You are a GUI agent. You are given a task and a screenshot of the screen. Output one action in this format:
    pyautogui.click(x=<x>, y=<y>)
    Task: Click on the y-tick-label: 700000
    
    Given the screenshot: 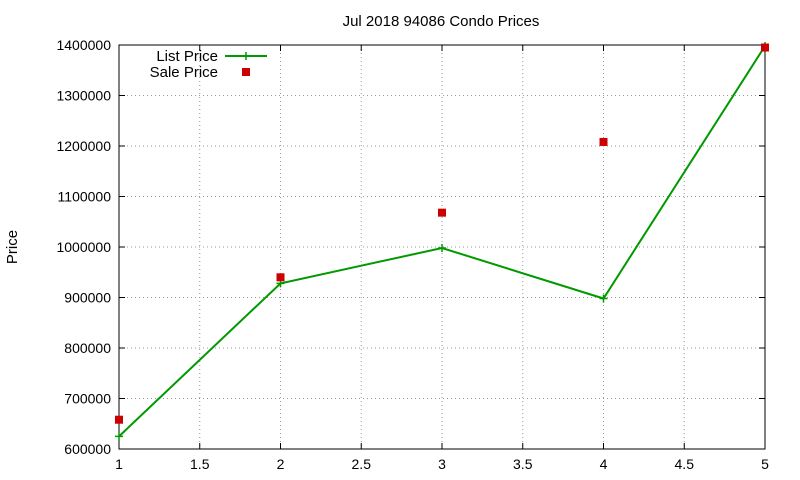 What is the action you would take?
    pyautogui.click(x=87, y=399)
    